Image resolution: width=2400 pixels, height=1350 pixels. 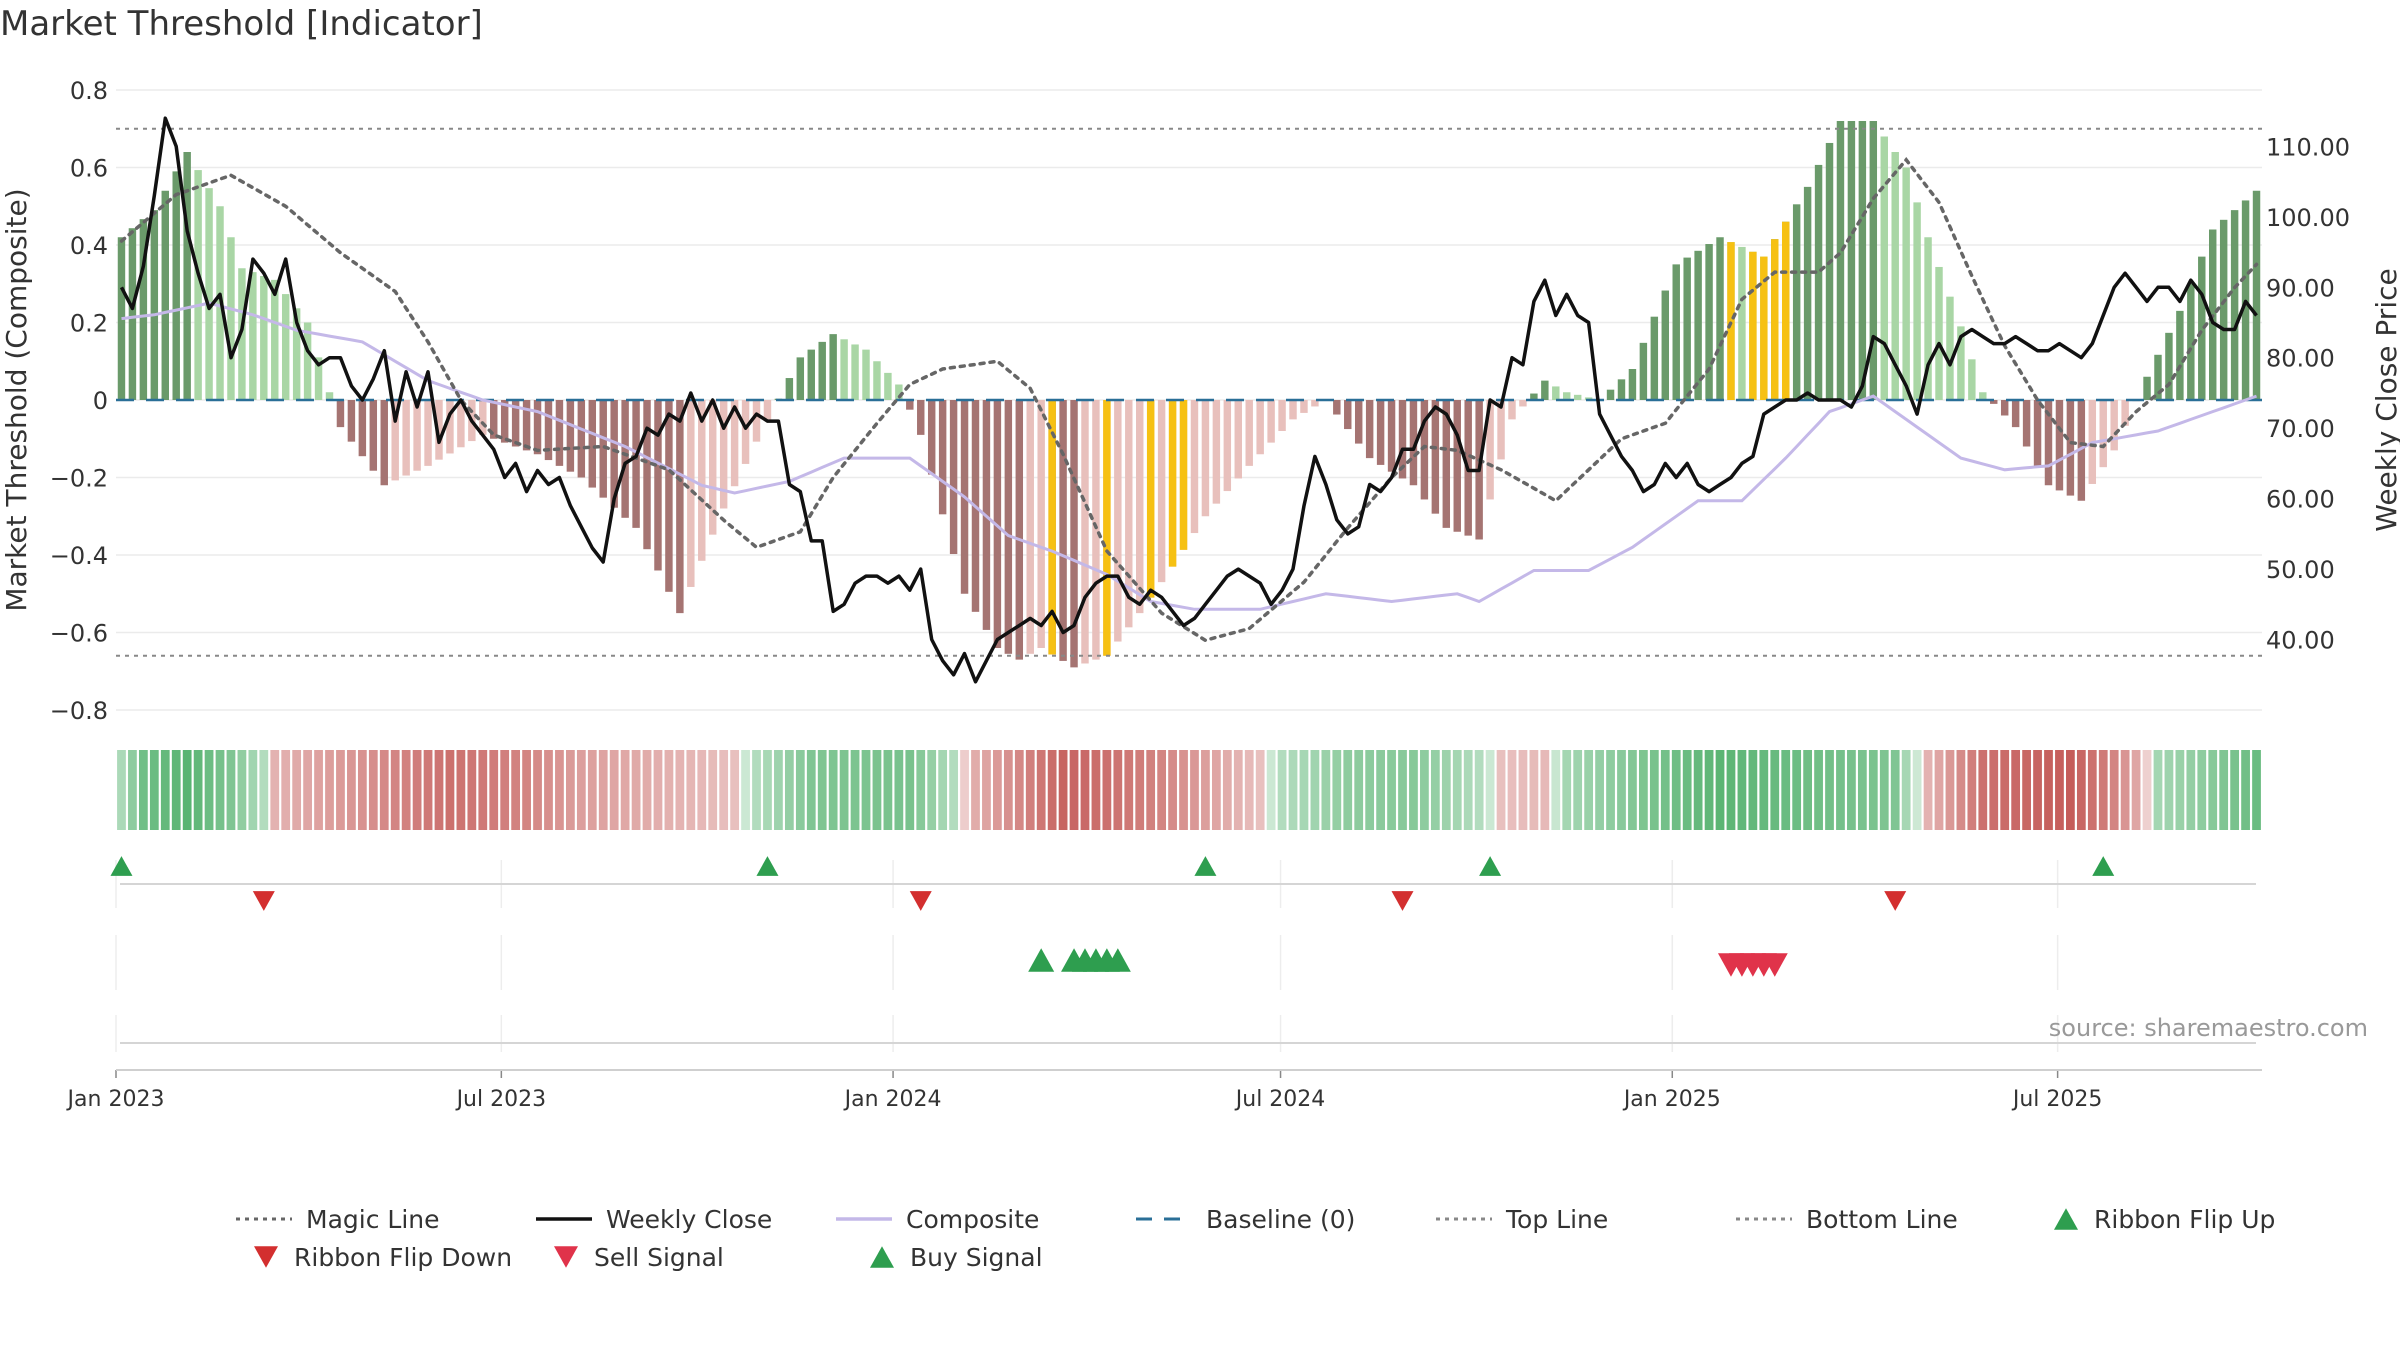 I want to click on y-tick-label: 0.6, so click(x=89, y=169).